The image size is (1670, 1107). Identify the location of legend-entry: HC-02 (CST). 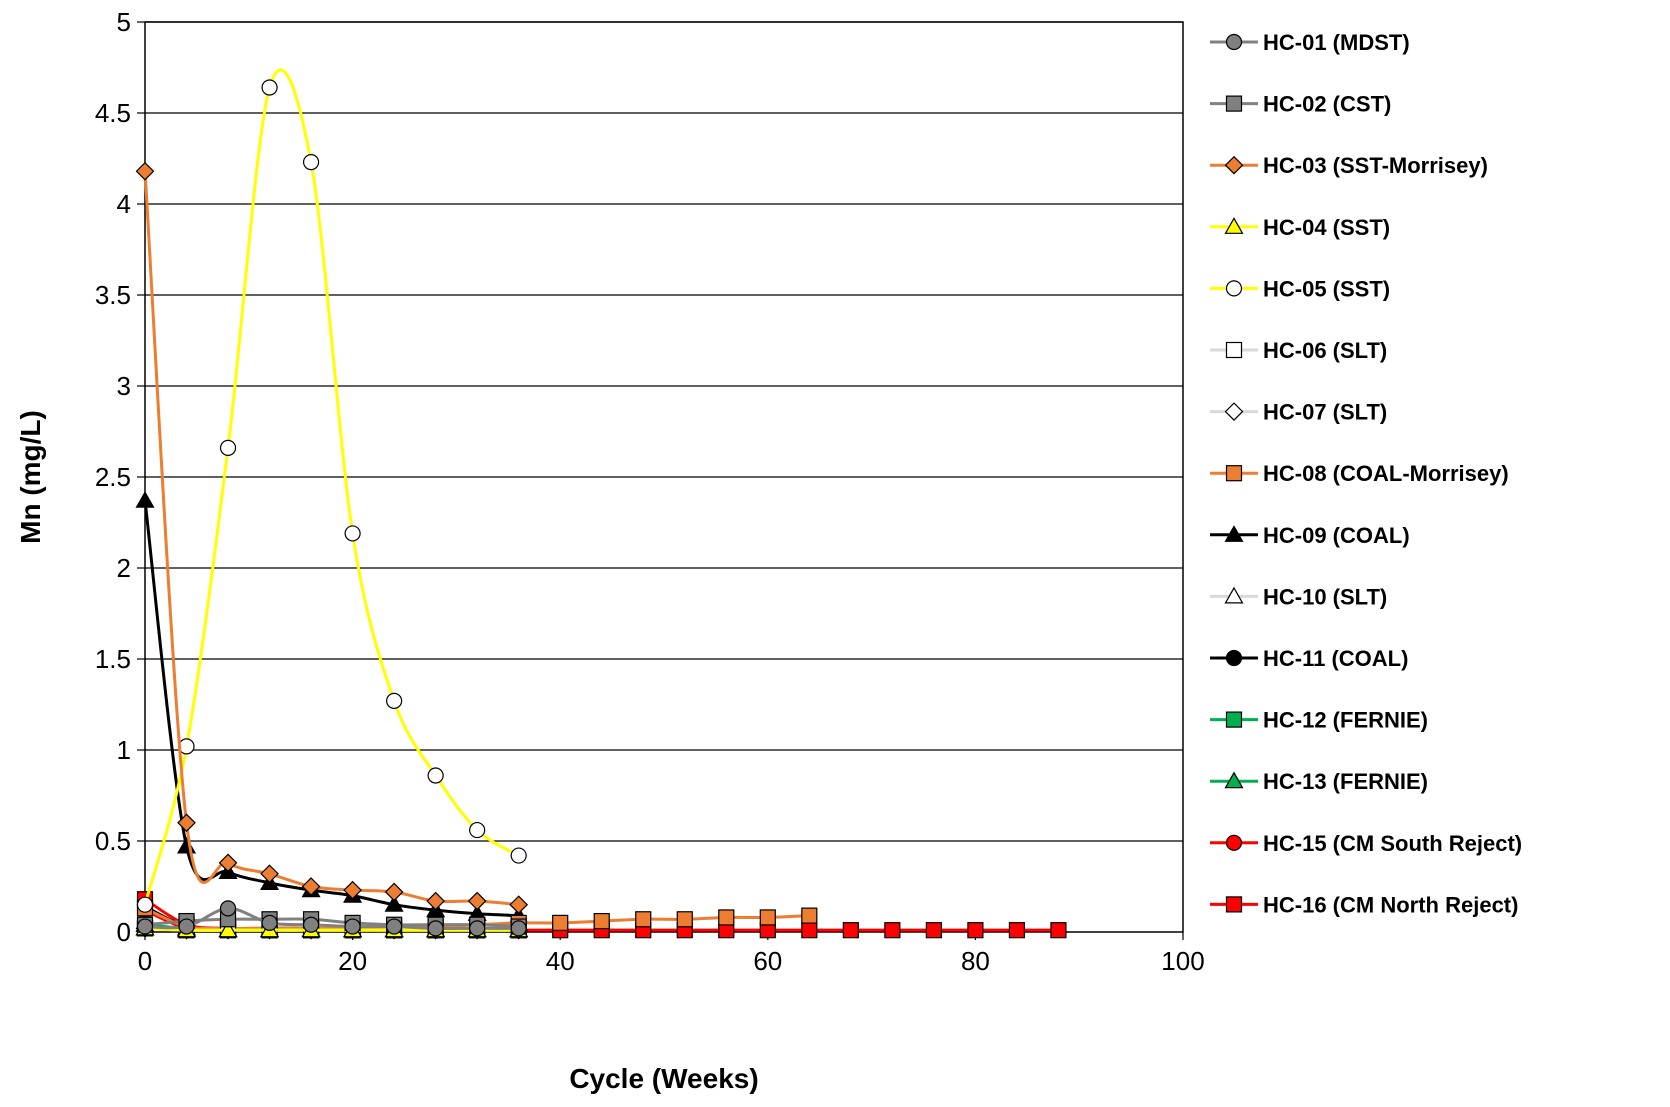
(1300, 104).